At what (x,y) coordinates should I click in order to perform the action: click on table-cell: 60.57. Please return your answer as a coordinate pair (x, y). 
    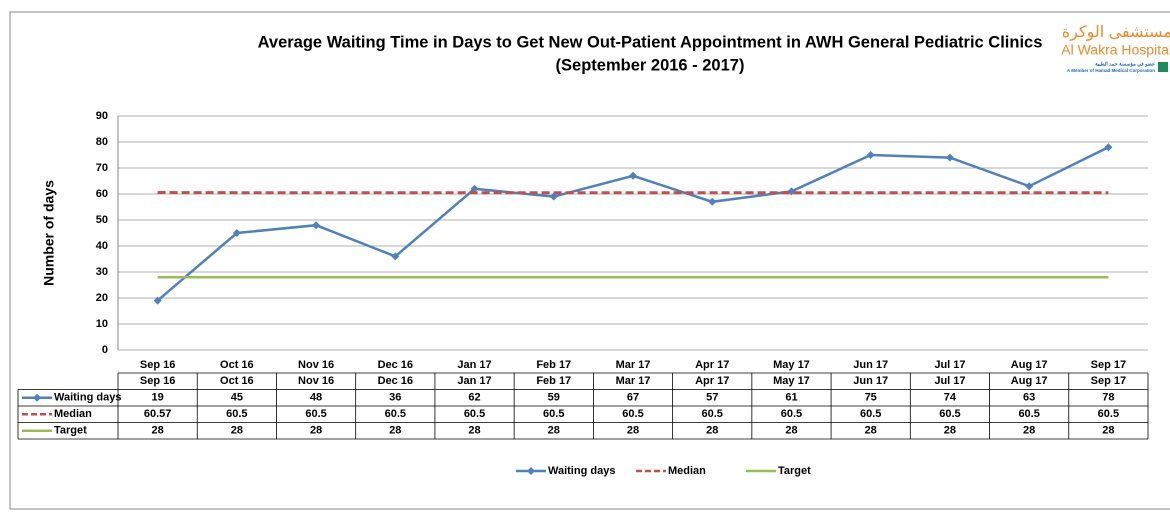
    Looking at the image, I should click on (158, 414).